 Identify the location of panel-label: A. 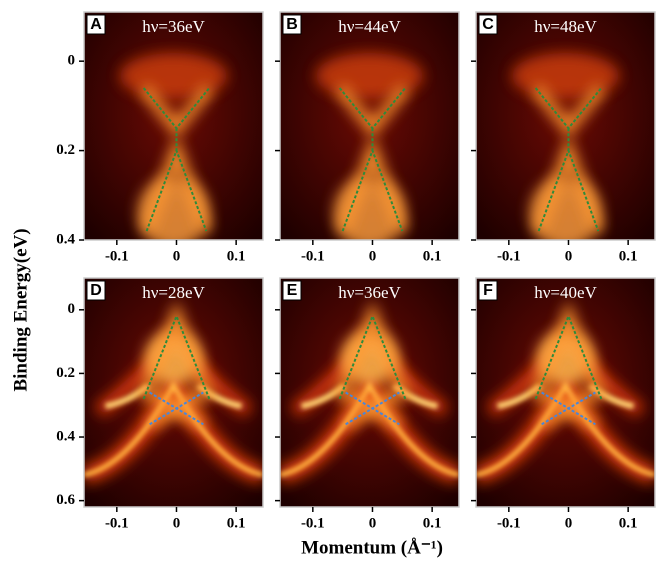
(96, 24).